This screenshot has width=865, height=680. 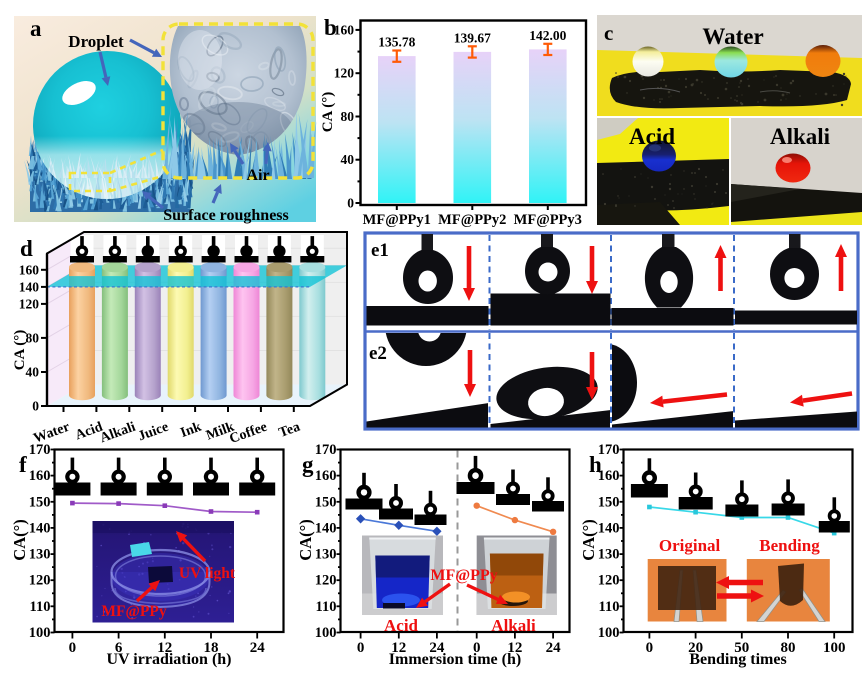 I want to click on svg-text: Bending times, so click(x=737, y=659).